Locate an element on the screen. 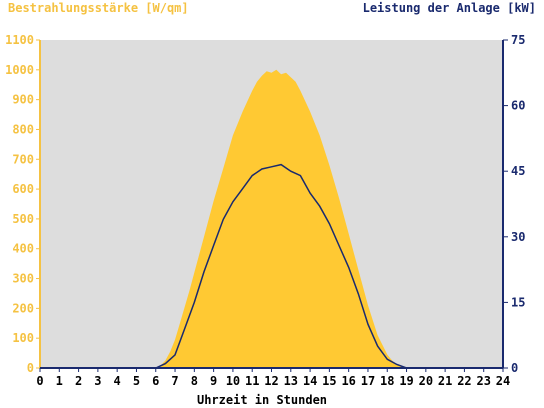 The width and height of the screenshot is (544, 408). y-right-tick-label: 45 is located at coordinates (518, 171).